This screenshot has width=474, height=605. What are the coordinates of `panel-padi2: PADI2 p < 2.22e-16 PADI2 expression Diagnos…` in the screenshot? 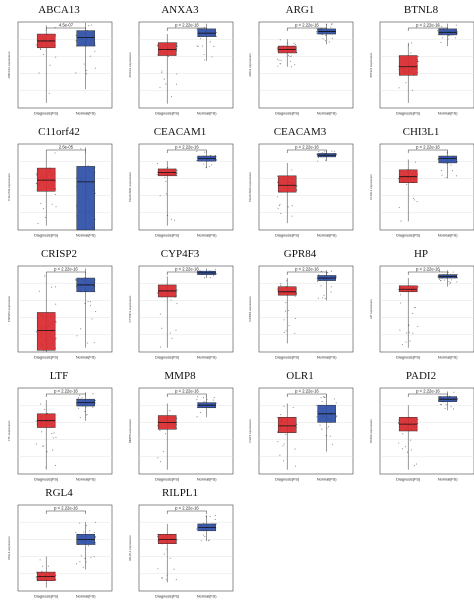 It's located at (420, 429).